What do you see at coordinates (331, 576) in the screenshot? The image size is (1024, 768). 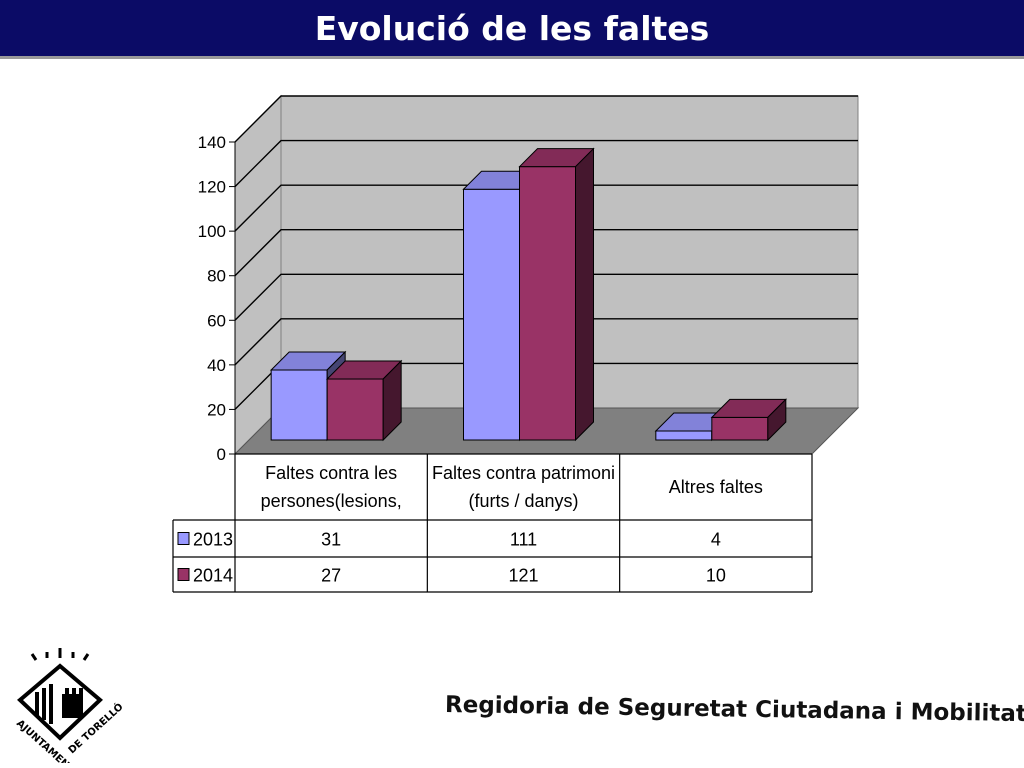 I see `data-value: 27` at bounding box center [331, 576].